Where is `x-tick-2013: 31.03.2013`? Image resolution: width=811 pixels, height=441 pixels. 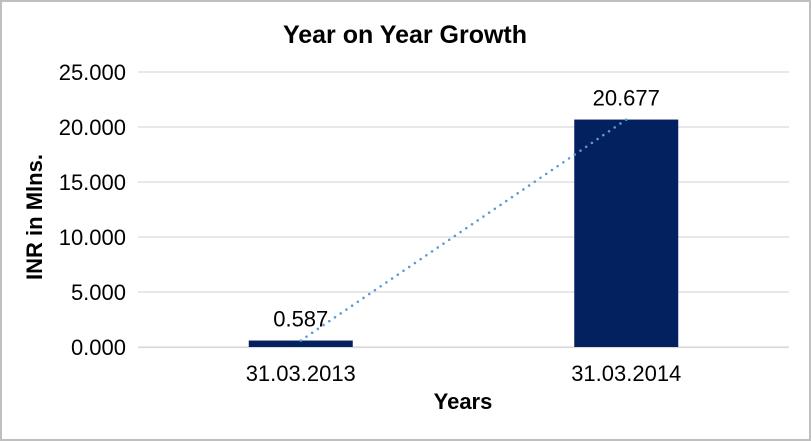 x-tick-2013: 31.03.2013 is located at coordinates (301, 373).